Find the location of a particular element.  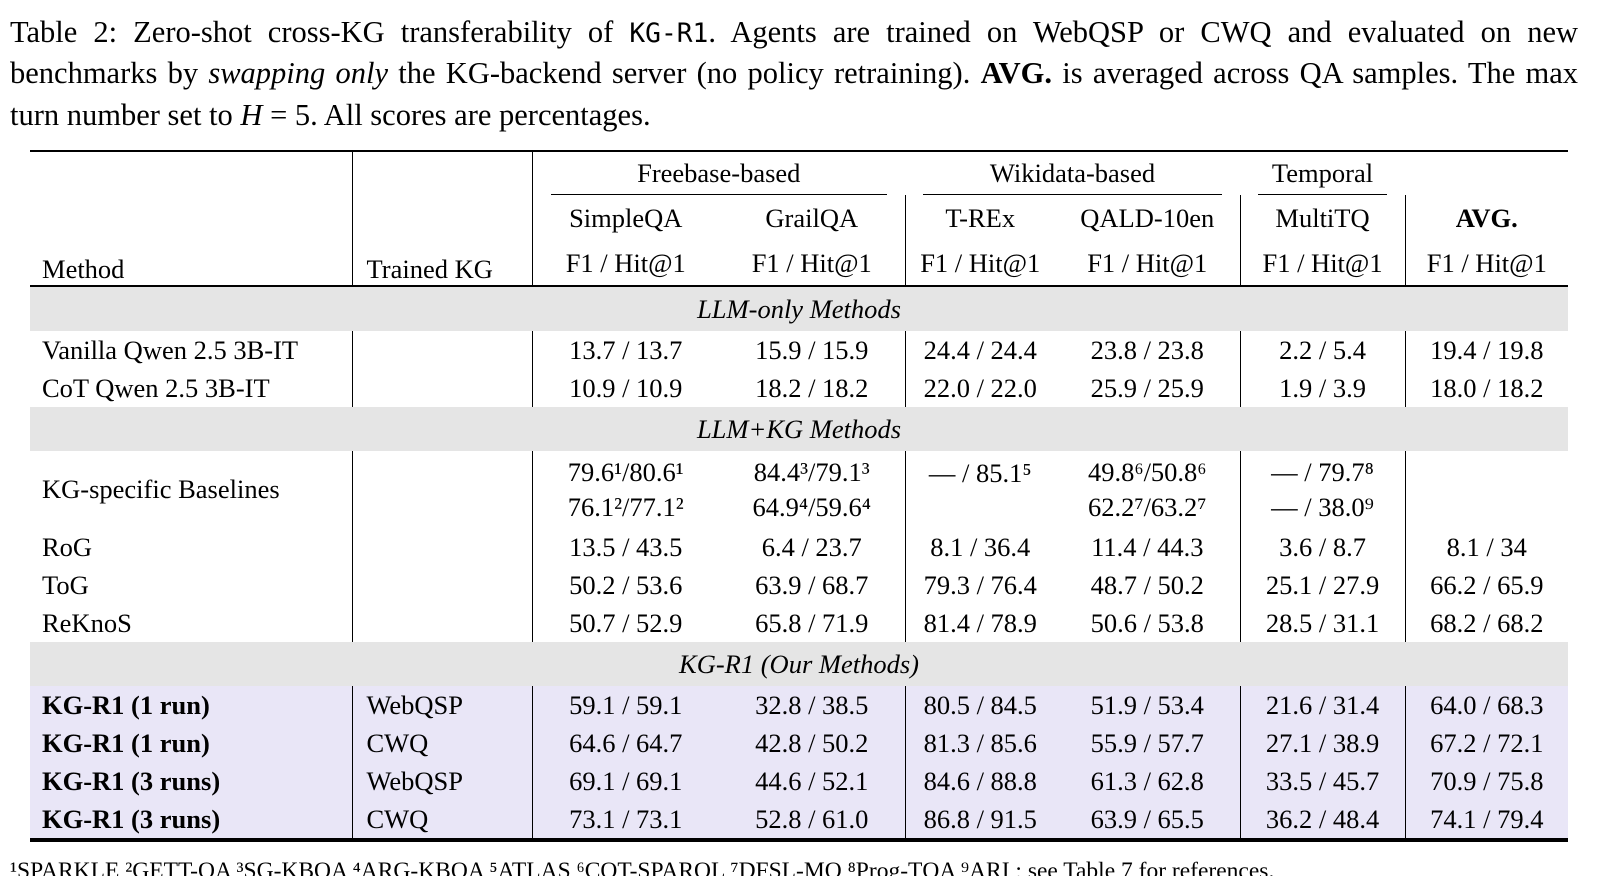

score-cell: 64.6 / 64.7 is located at coordinates (625, 743).